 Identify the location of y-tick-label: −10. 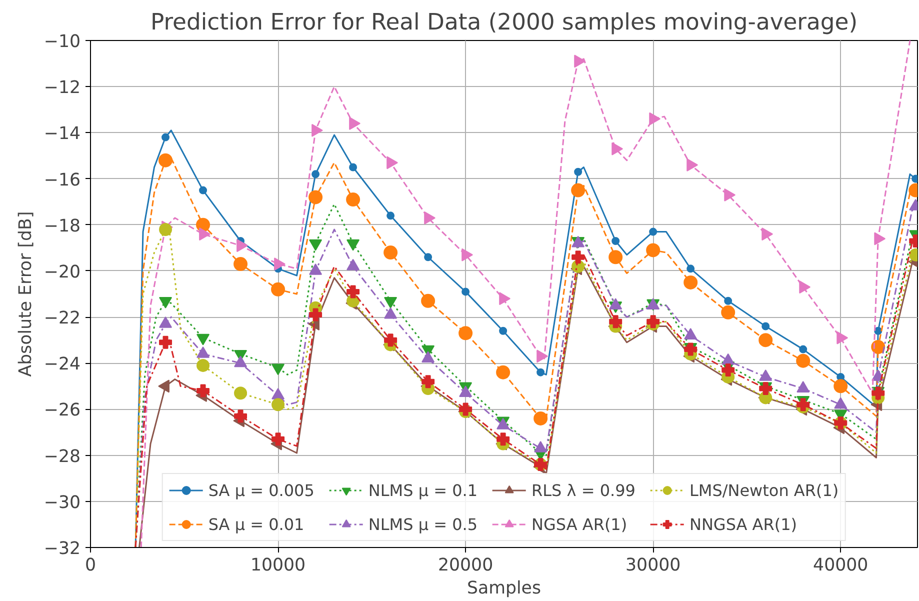
(62, 42).